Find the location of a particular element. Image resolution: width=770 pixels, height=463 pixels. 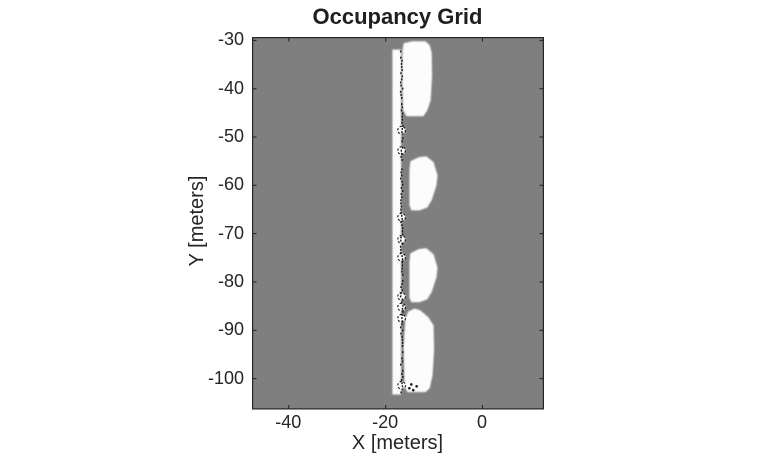

occupied-boundary-group is located at coordinates (407, 221).